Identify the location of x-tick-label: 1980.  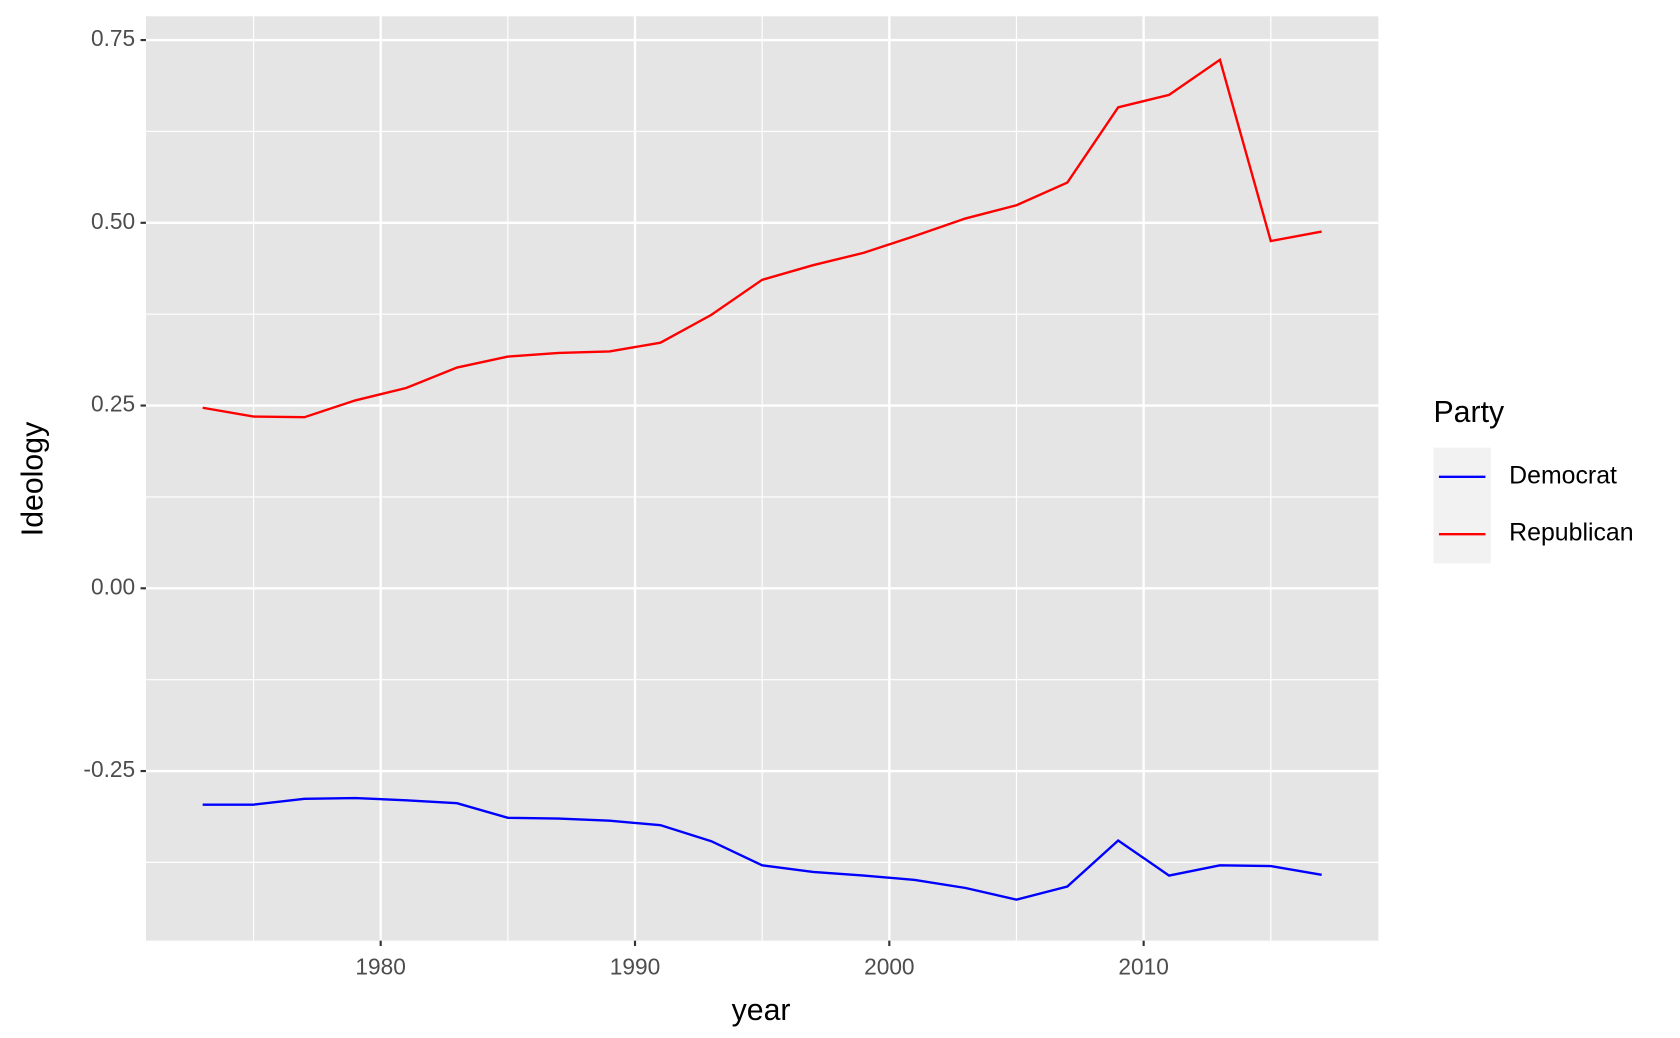
(380, 967).